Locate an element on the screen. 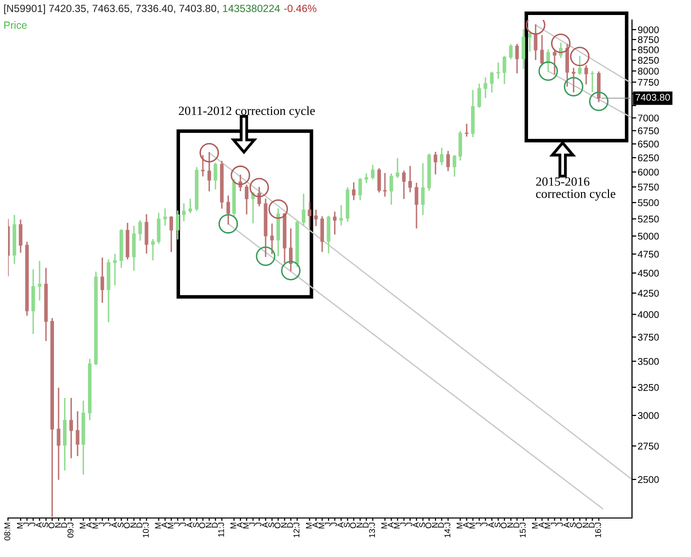  annotation: 2015-2016 correction cycle is located at coordinates (576, 189).